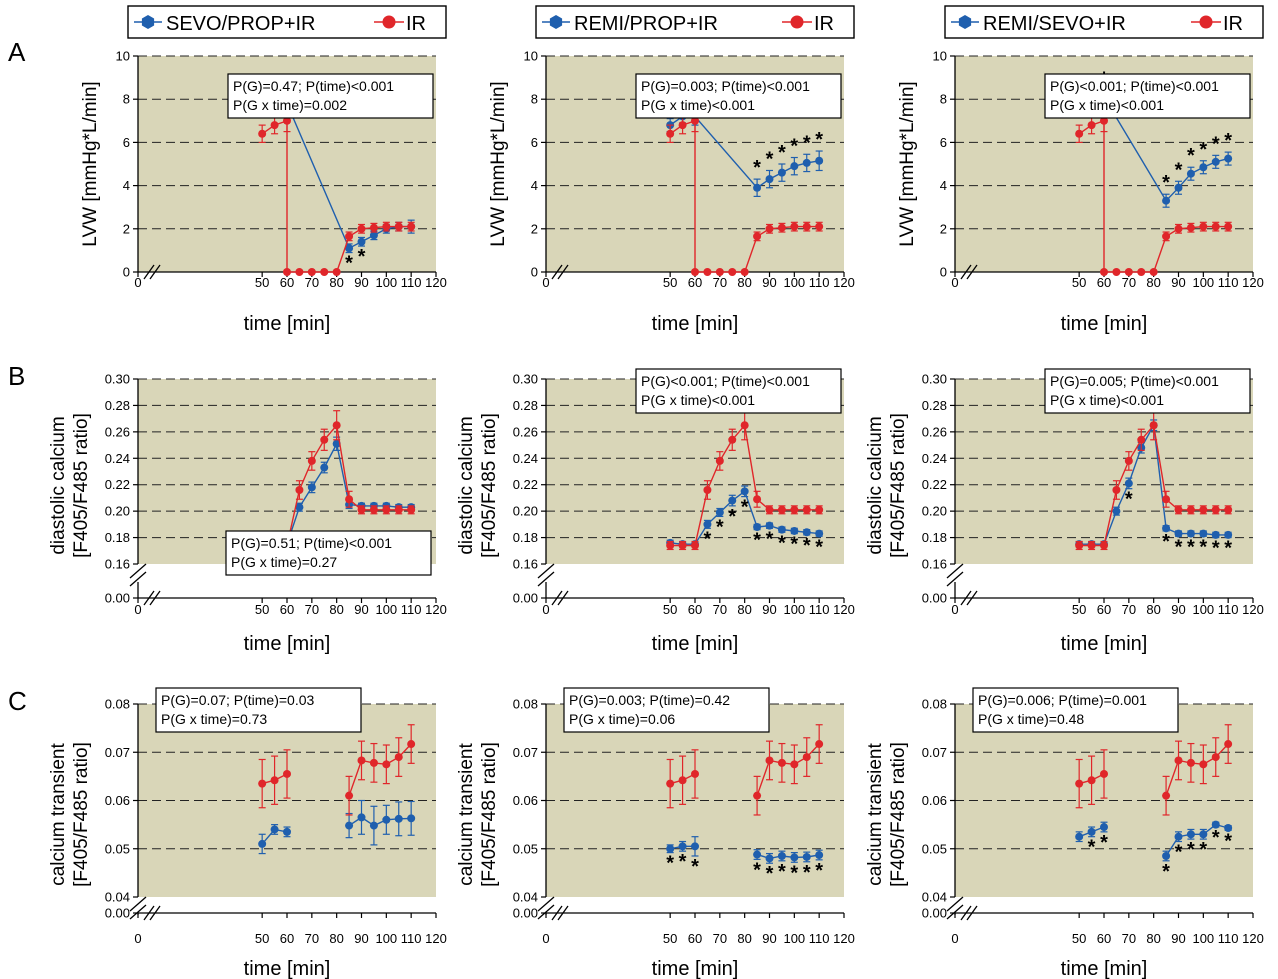 This screenshot has height=979, width=1278. What do you see at coordinates (1134, 86) in the screenshot?
I see `stats-line: P(G)<0.001; P(time)<0.001` at bounding box center [1134, 86].